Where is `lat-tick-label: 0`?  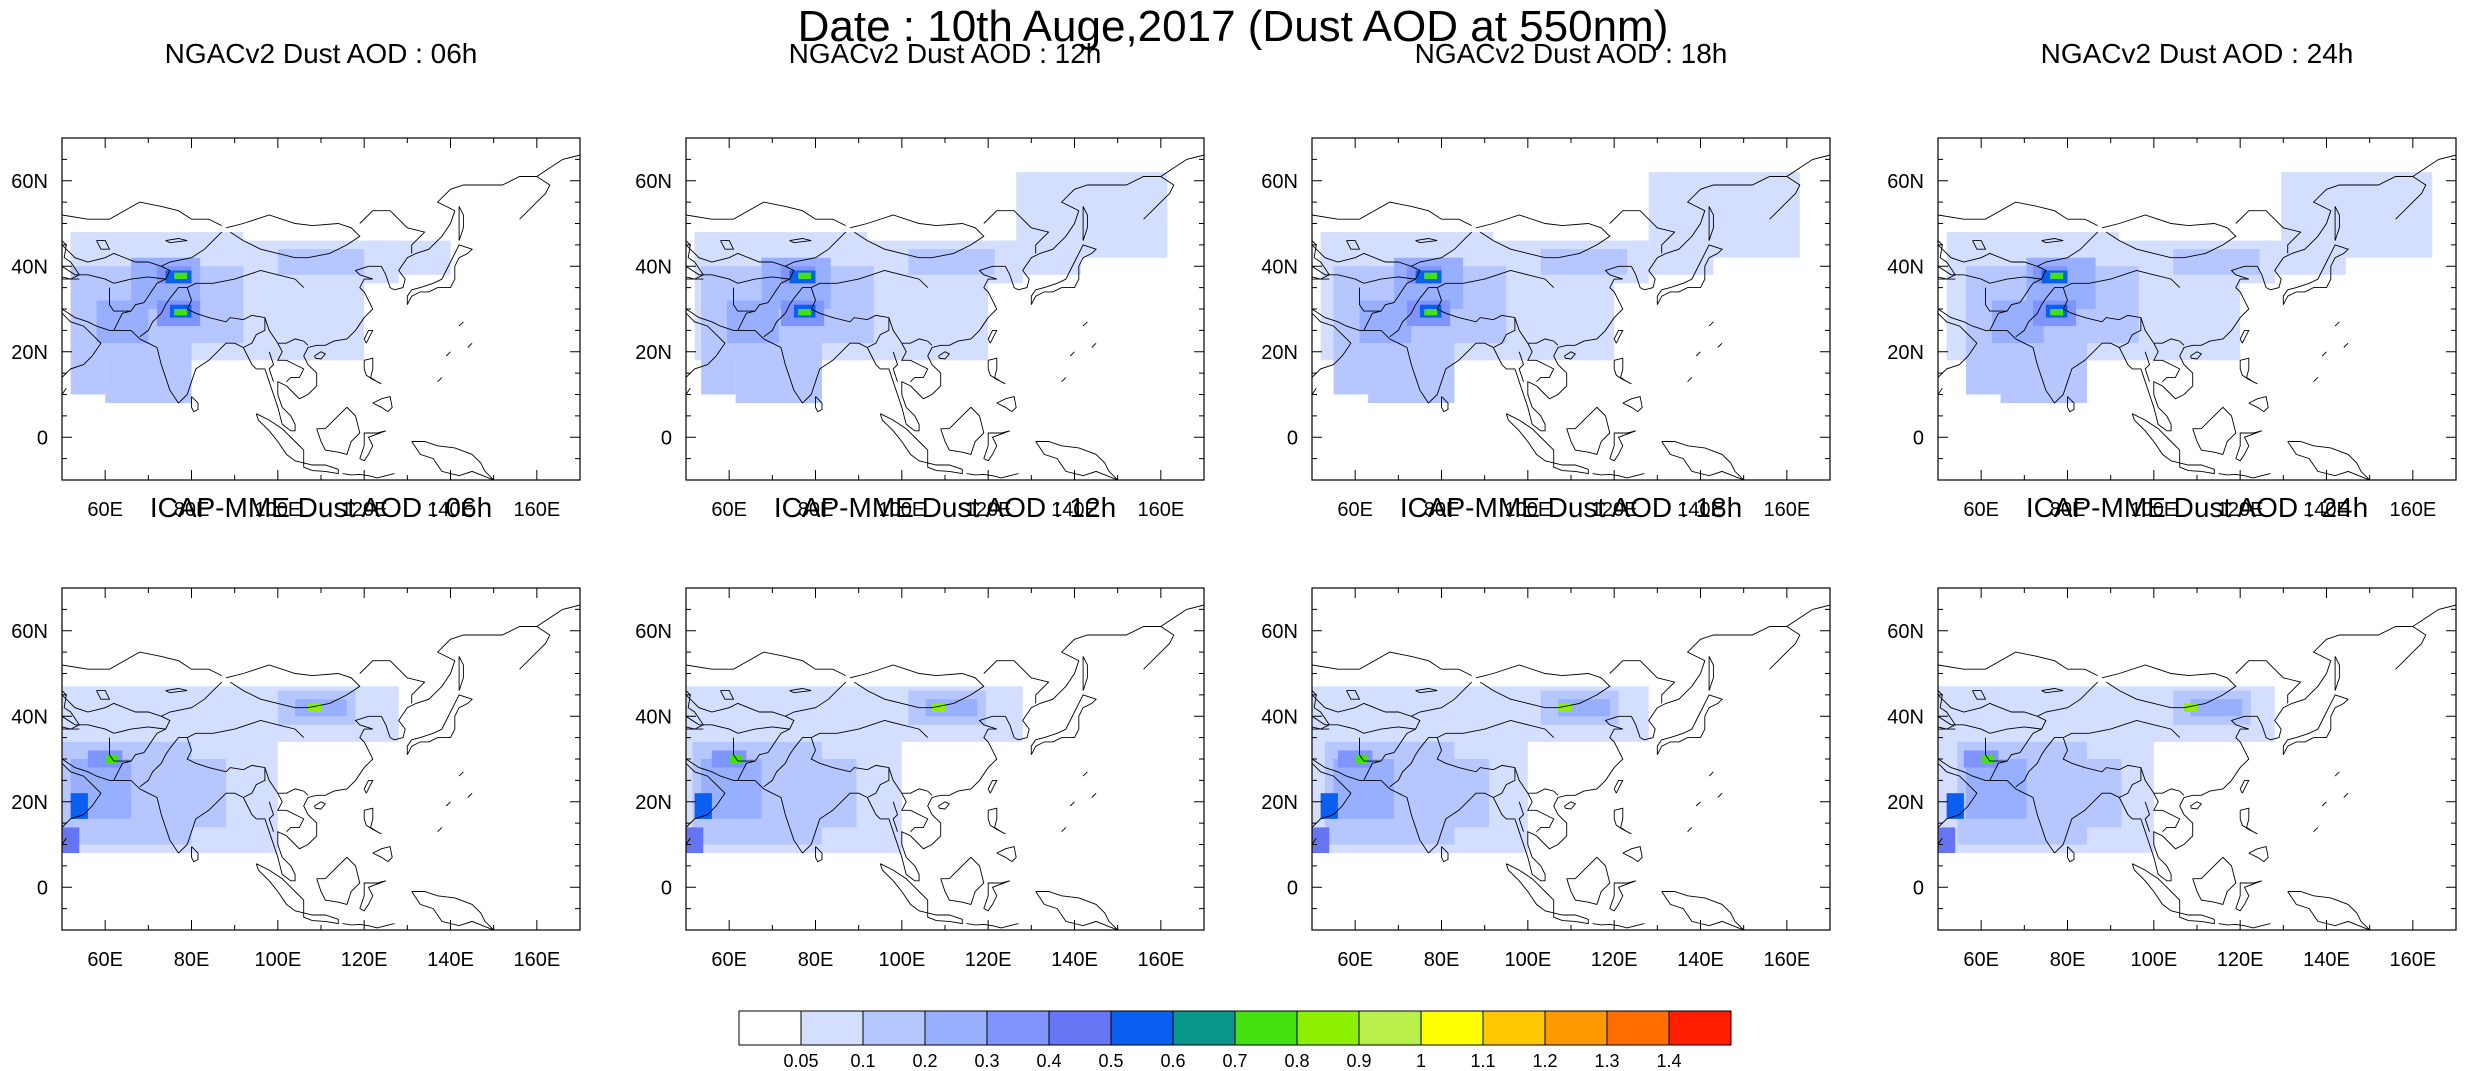 lat-tick-label: 0 is located at coordinates (1918, 438).